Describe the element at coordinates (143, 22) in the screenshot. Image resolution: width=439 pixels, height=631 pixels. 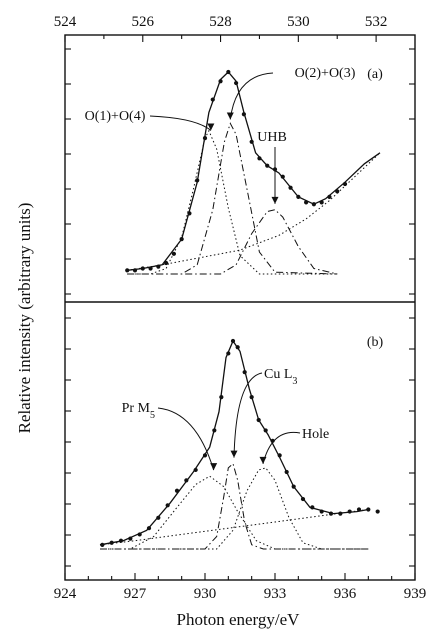
I see `top-tick-label: 526` at that location.